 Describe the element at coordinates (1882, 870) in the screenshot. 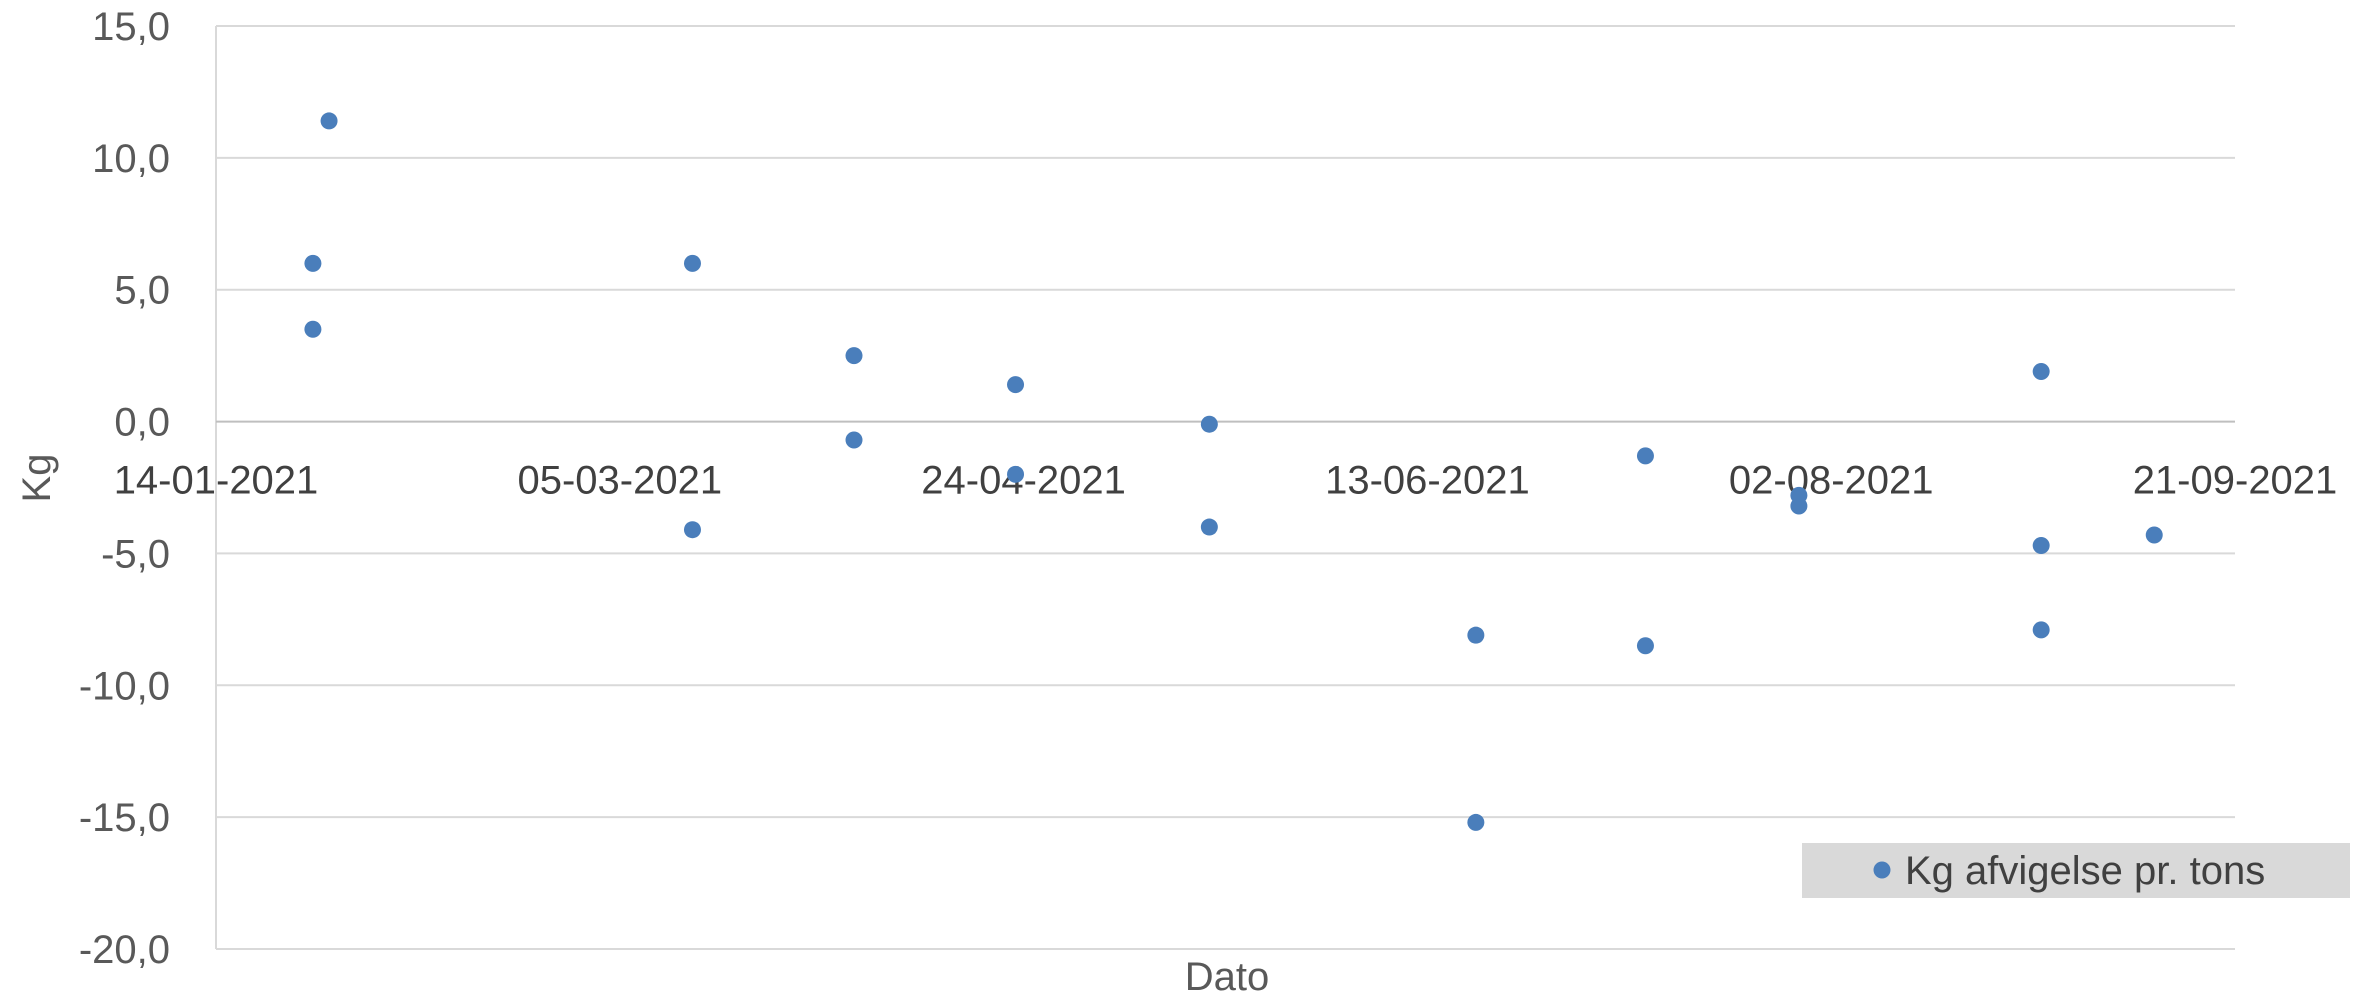

I see `legend-marker` at that location.